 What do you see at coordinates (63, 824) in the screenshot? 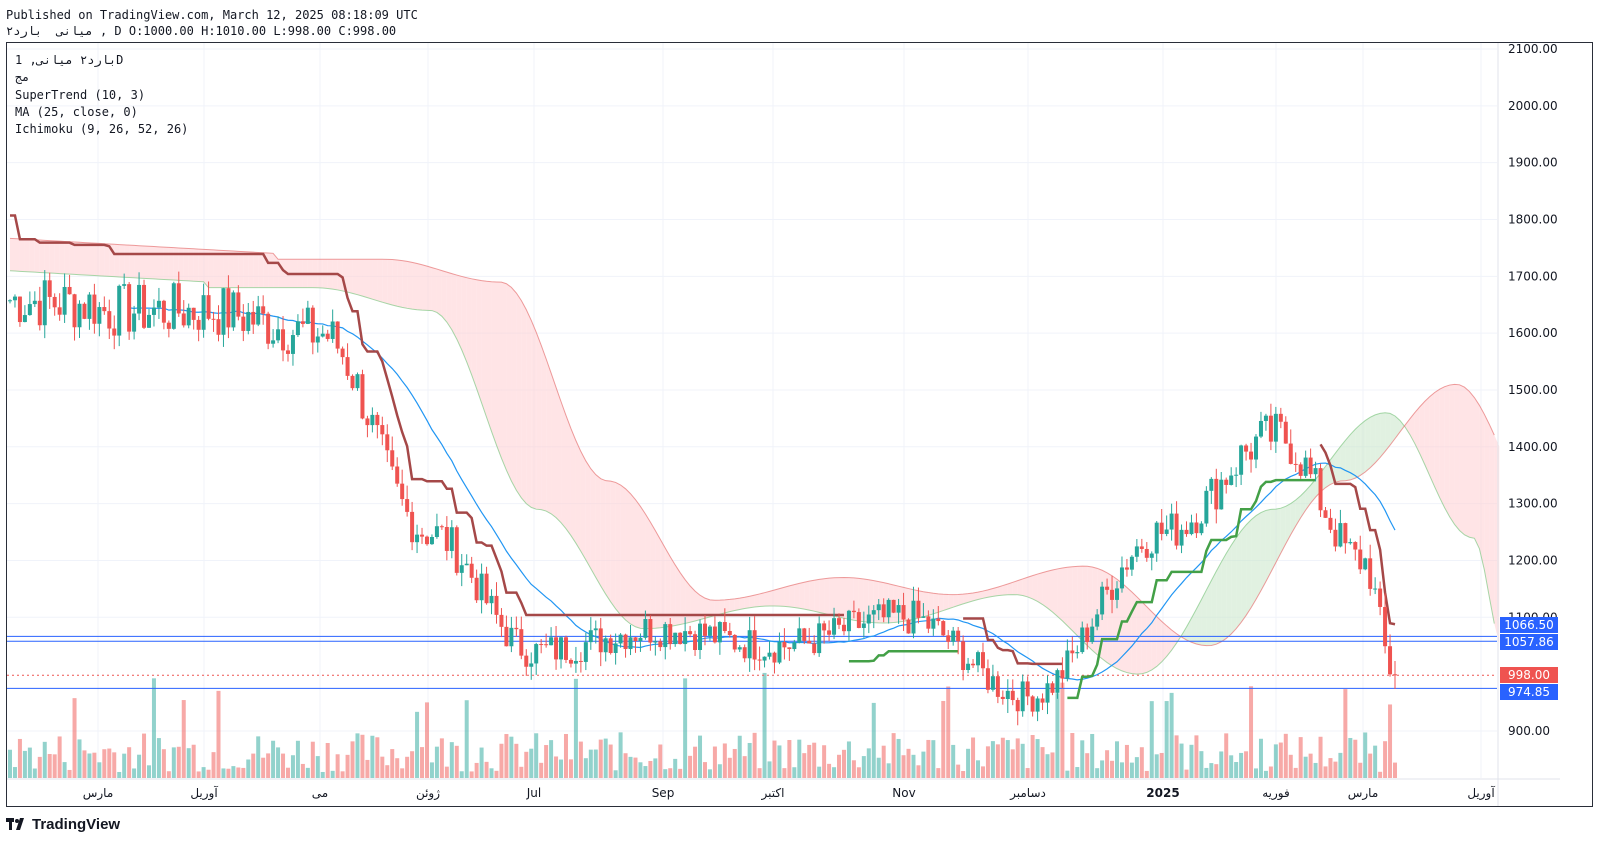
I see `tradingview-logo: TradingView` at bounding box center [63, 824].